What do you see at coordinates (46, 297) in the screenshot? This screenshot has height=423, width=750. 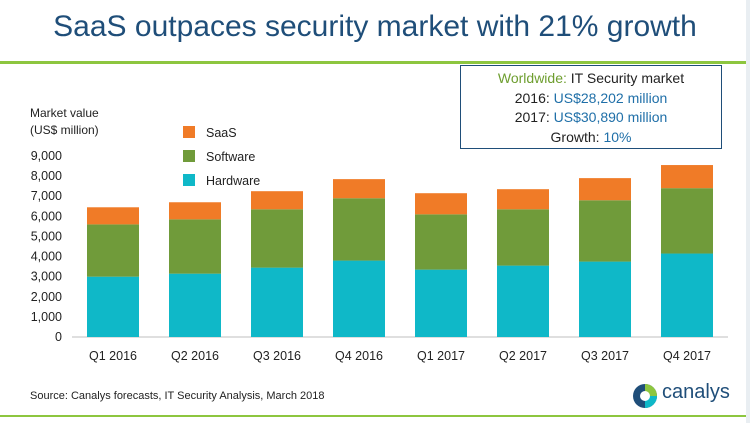 I see `y-tick-label: 2,000` at bounding box center [46, 297].